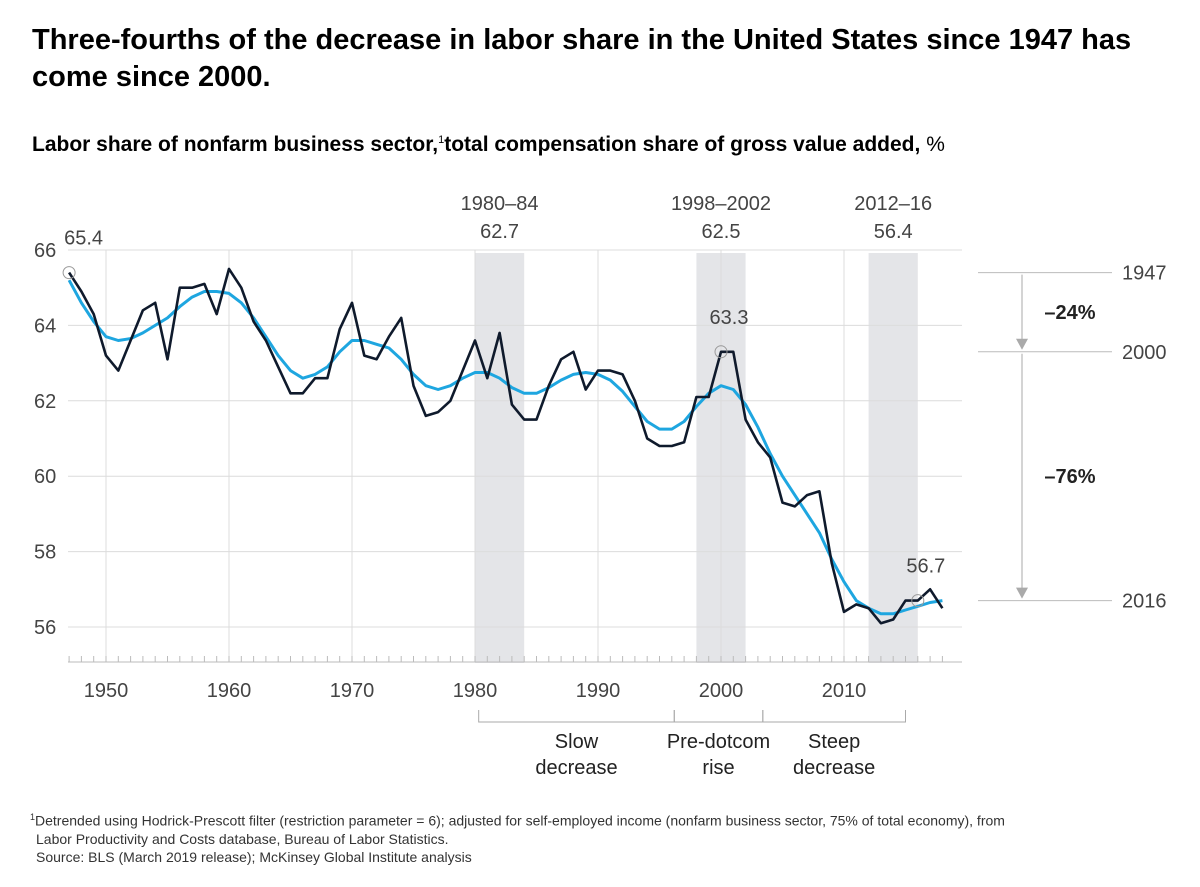 The height and width of the screenshot is (887, 1200). I want to click on point-label: 56.7, so click(925, 567).